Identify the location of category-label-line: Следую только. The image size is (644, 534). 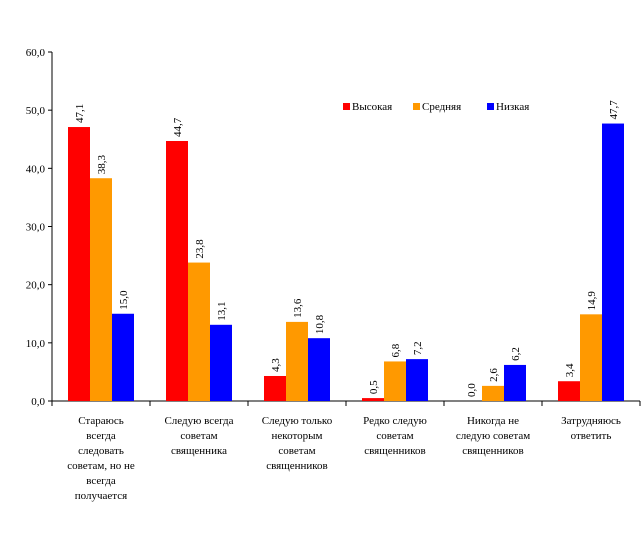
(297, 421).